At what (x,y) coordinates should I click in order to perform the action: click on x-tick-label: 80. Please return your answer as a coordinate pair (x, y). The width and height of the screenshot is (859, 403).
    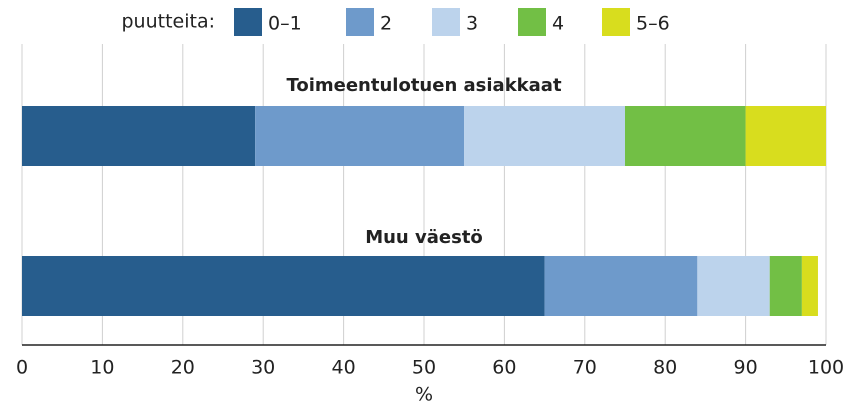
    Looking at the image, I should click on (665, 368).